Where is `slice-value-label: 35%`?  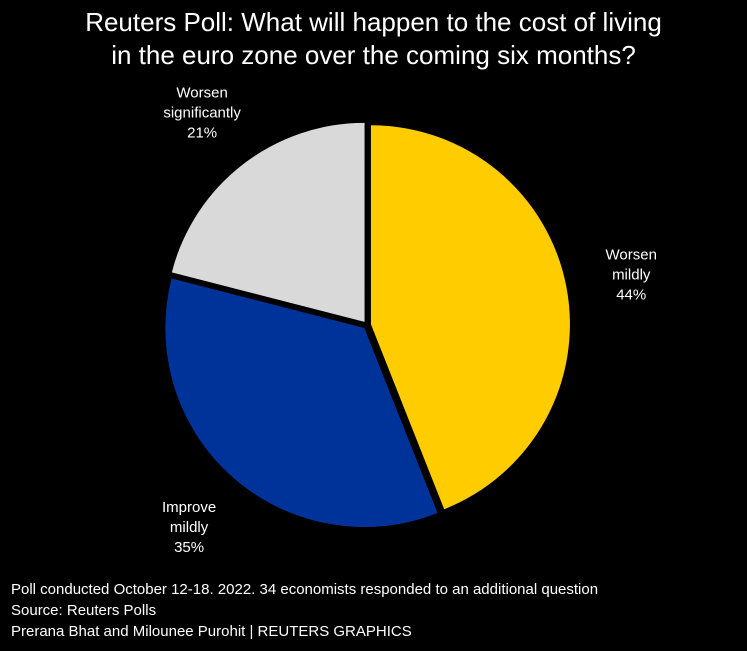
slice-value-label: 35% is located at coordinates (189, 547).